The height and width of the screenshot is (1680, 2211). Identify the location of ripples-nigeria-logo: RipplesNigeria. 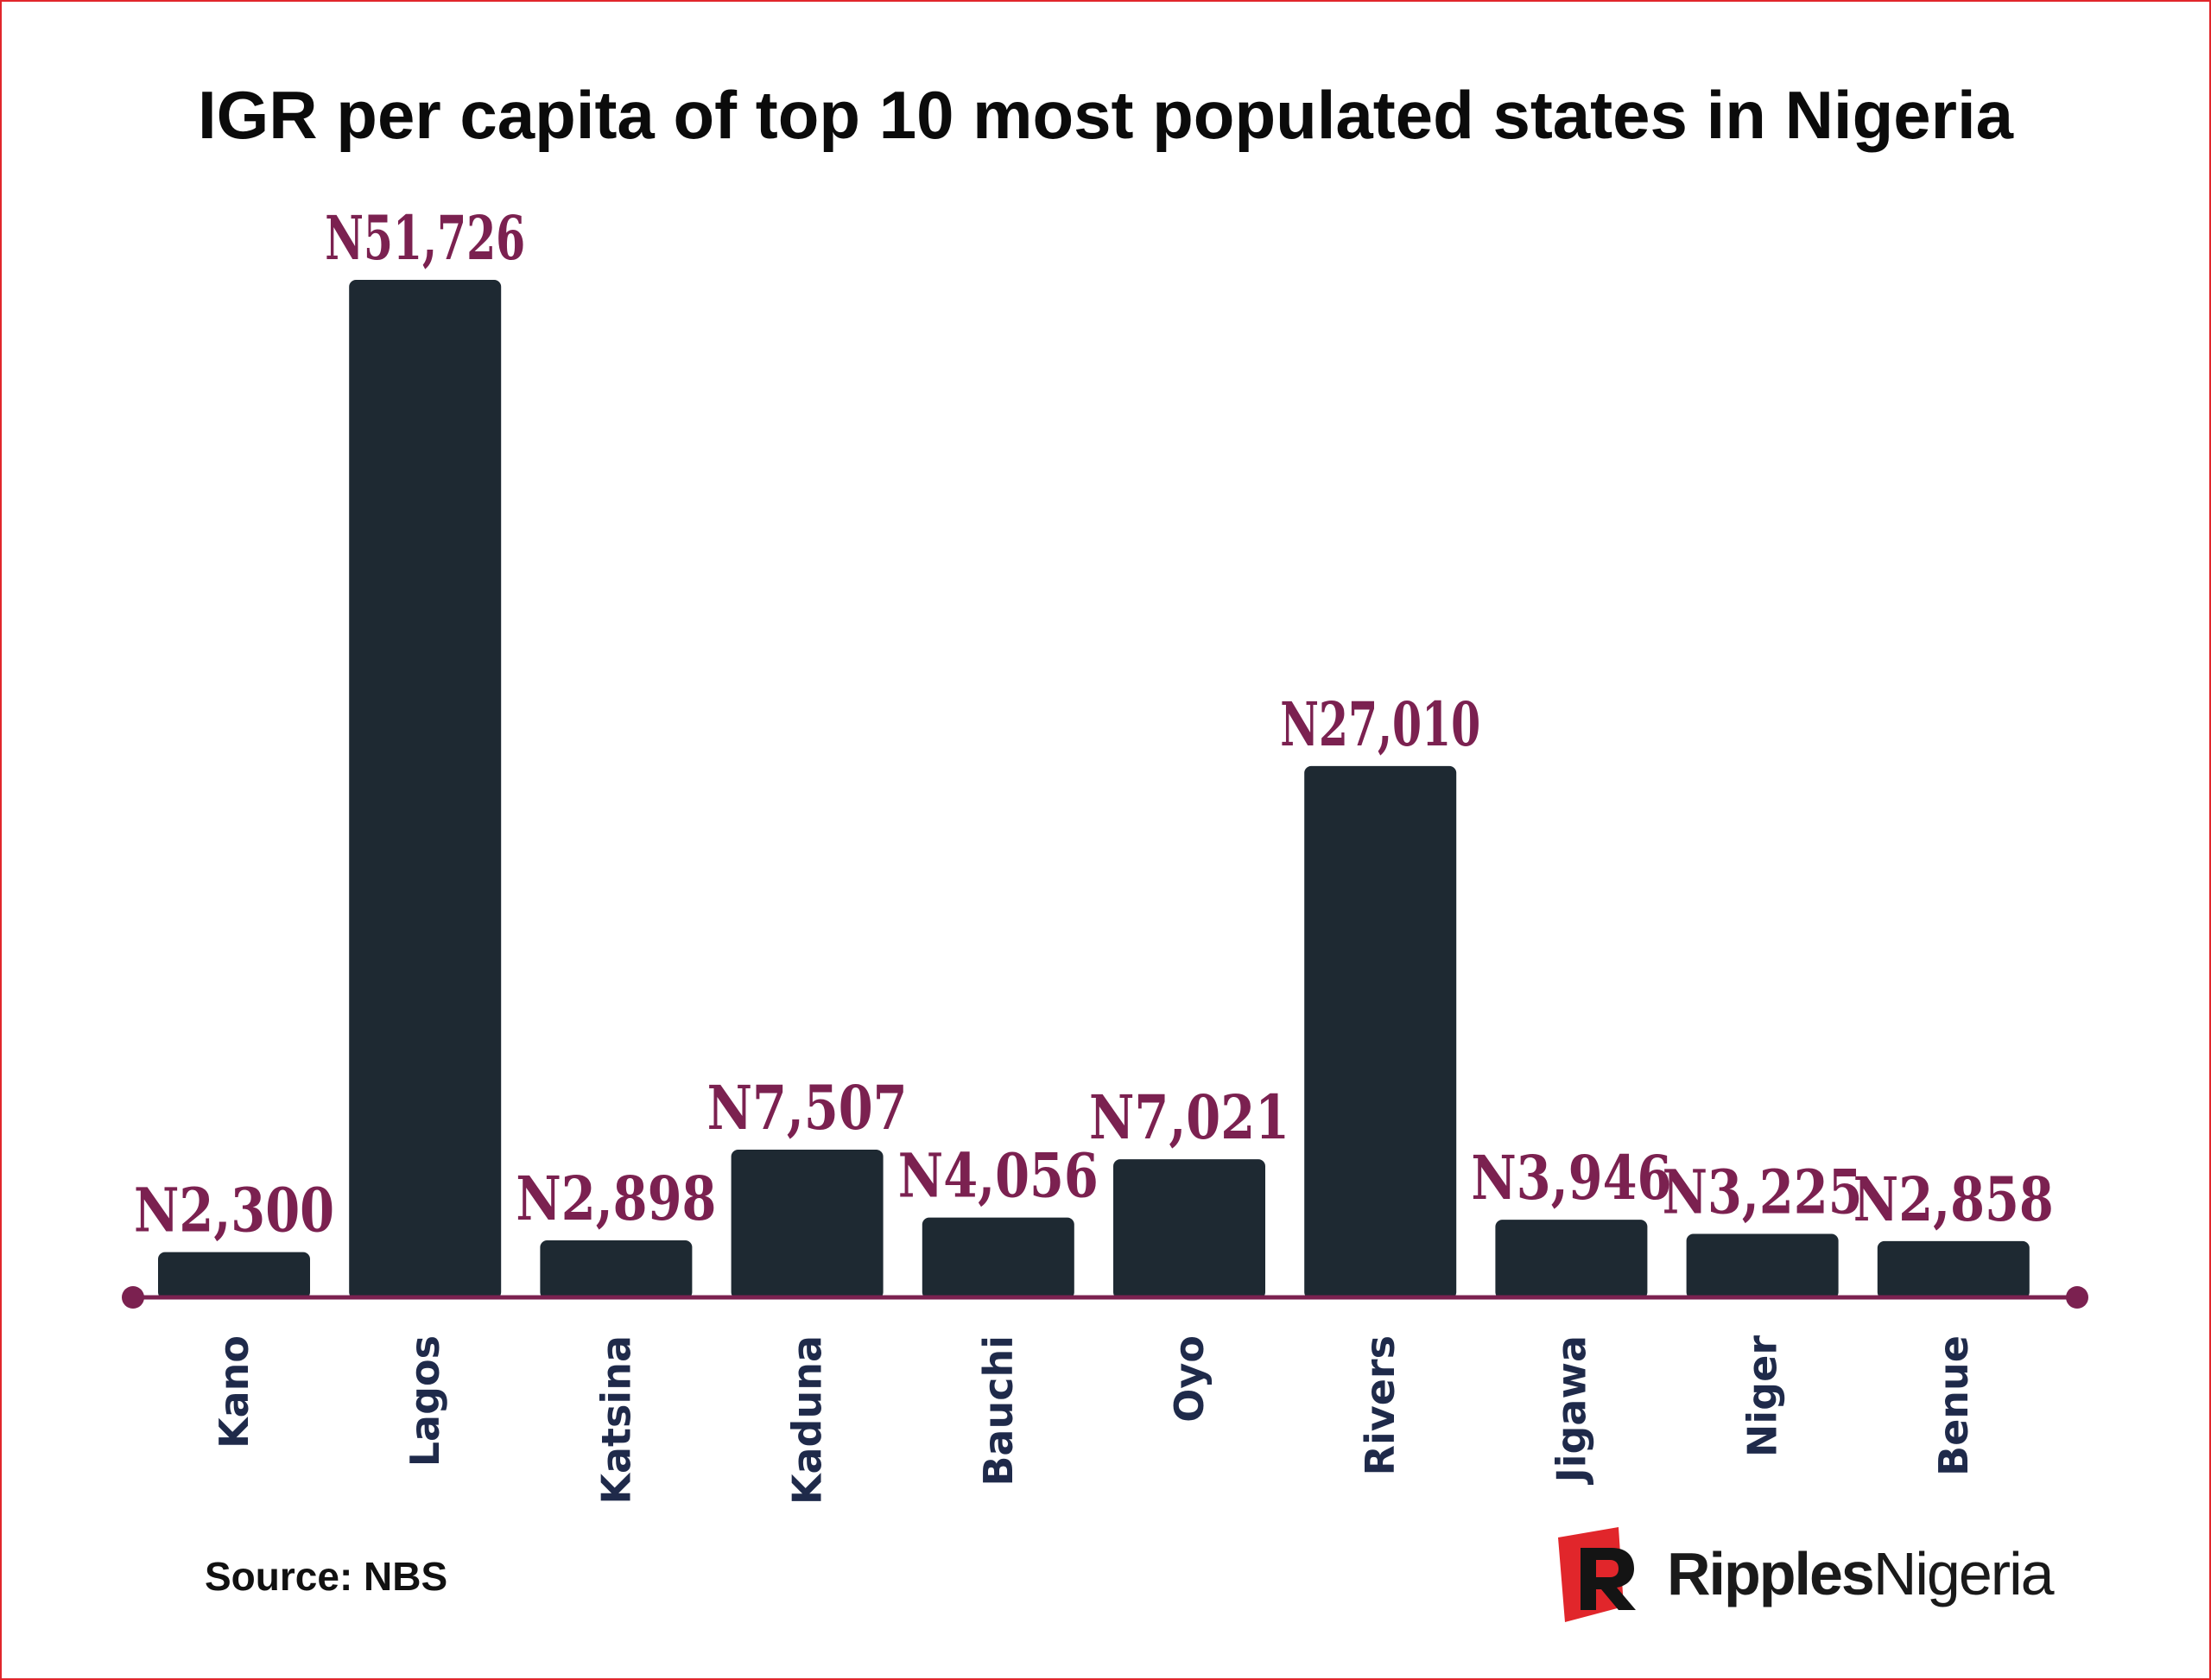
(1831, 1575).